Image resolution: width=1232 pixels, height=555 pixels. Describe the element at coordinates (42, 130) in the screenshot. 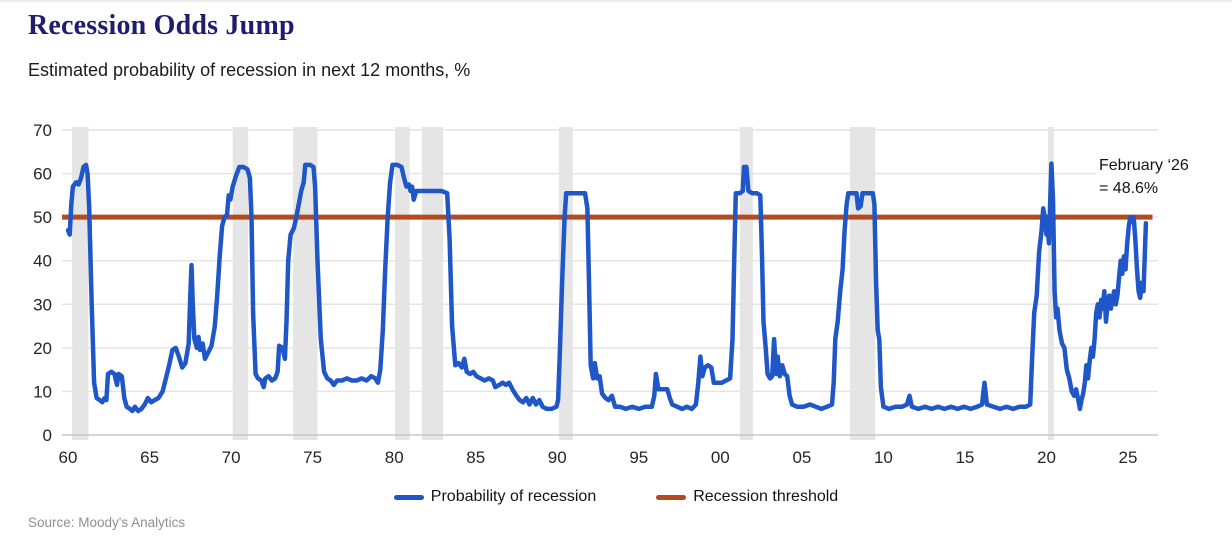

I see `y-tick-label: 70` at that location.